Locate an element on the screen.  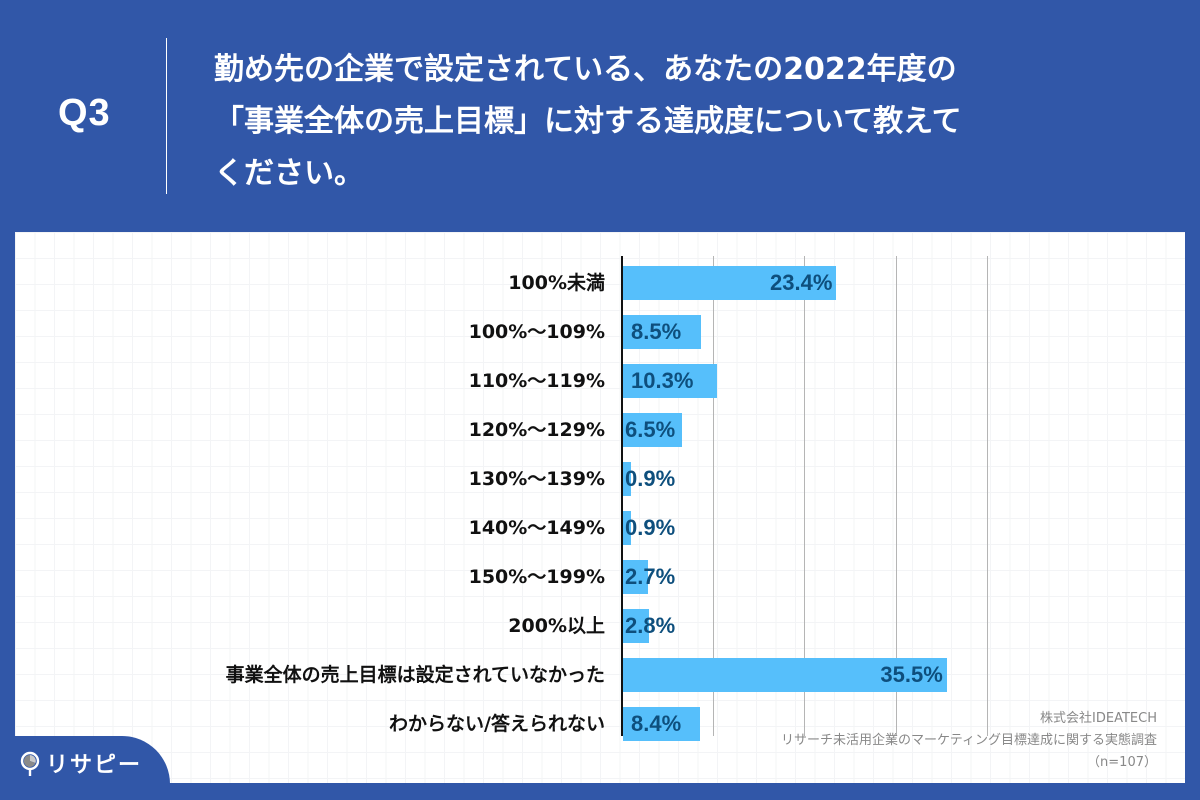
magnifier-pie-icon is located at coordinates (30, 763).